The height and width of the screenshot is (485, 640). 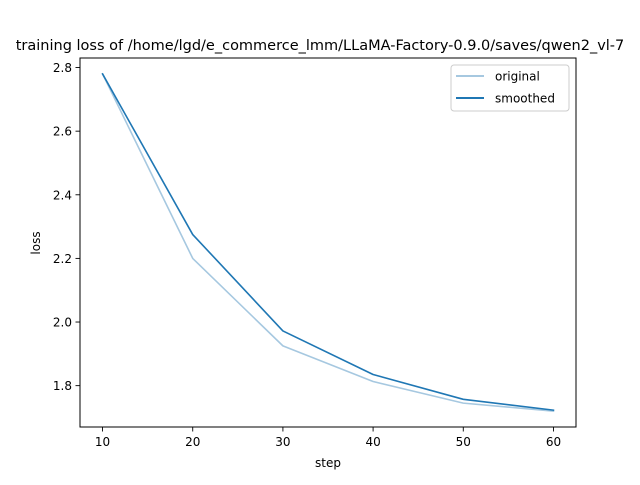 I want to click on legend: original smoothed, so click(x=510, y=88).